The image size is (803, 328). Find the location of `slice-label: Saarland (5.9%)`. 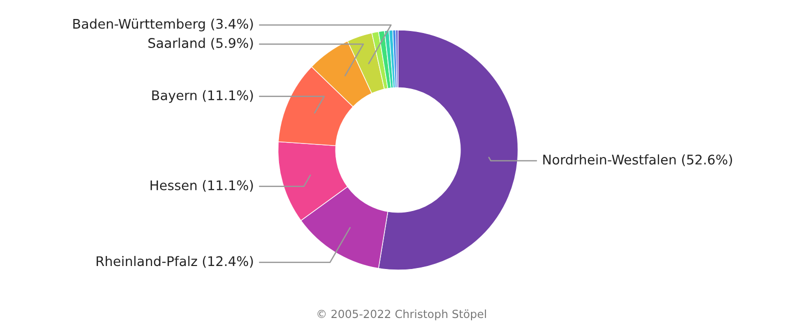

slice-label: Saarland (5.9%) is located at coordinates (200, 44).